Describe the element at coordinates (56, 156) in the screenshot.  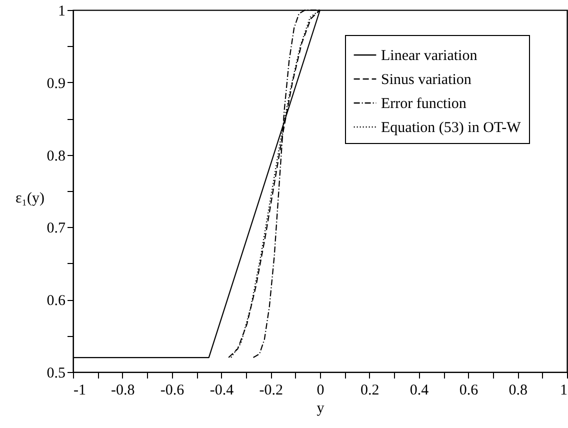
I see `y-tick-label: 0.8` at that location.